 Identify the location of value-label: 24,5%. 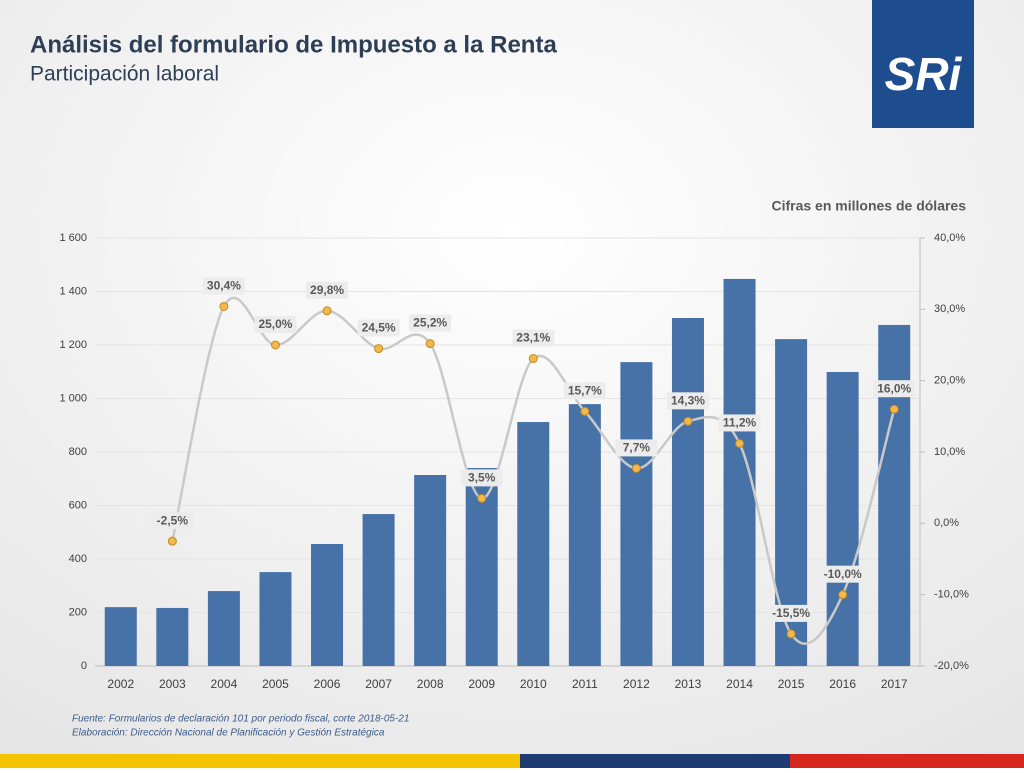
(379, 328).